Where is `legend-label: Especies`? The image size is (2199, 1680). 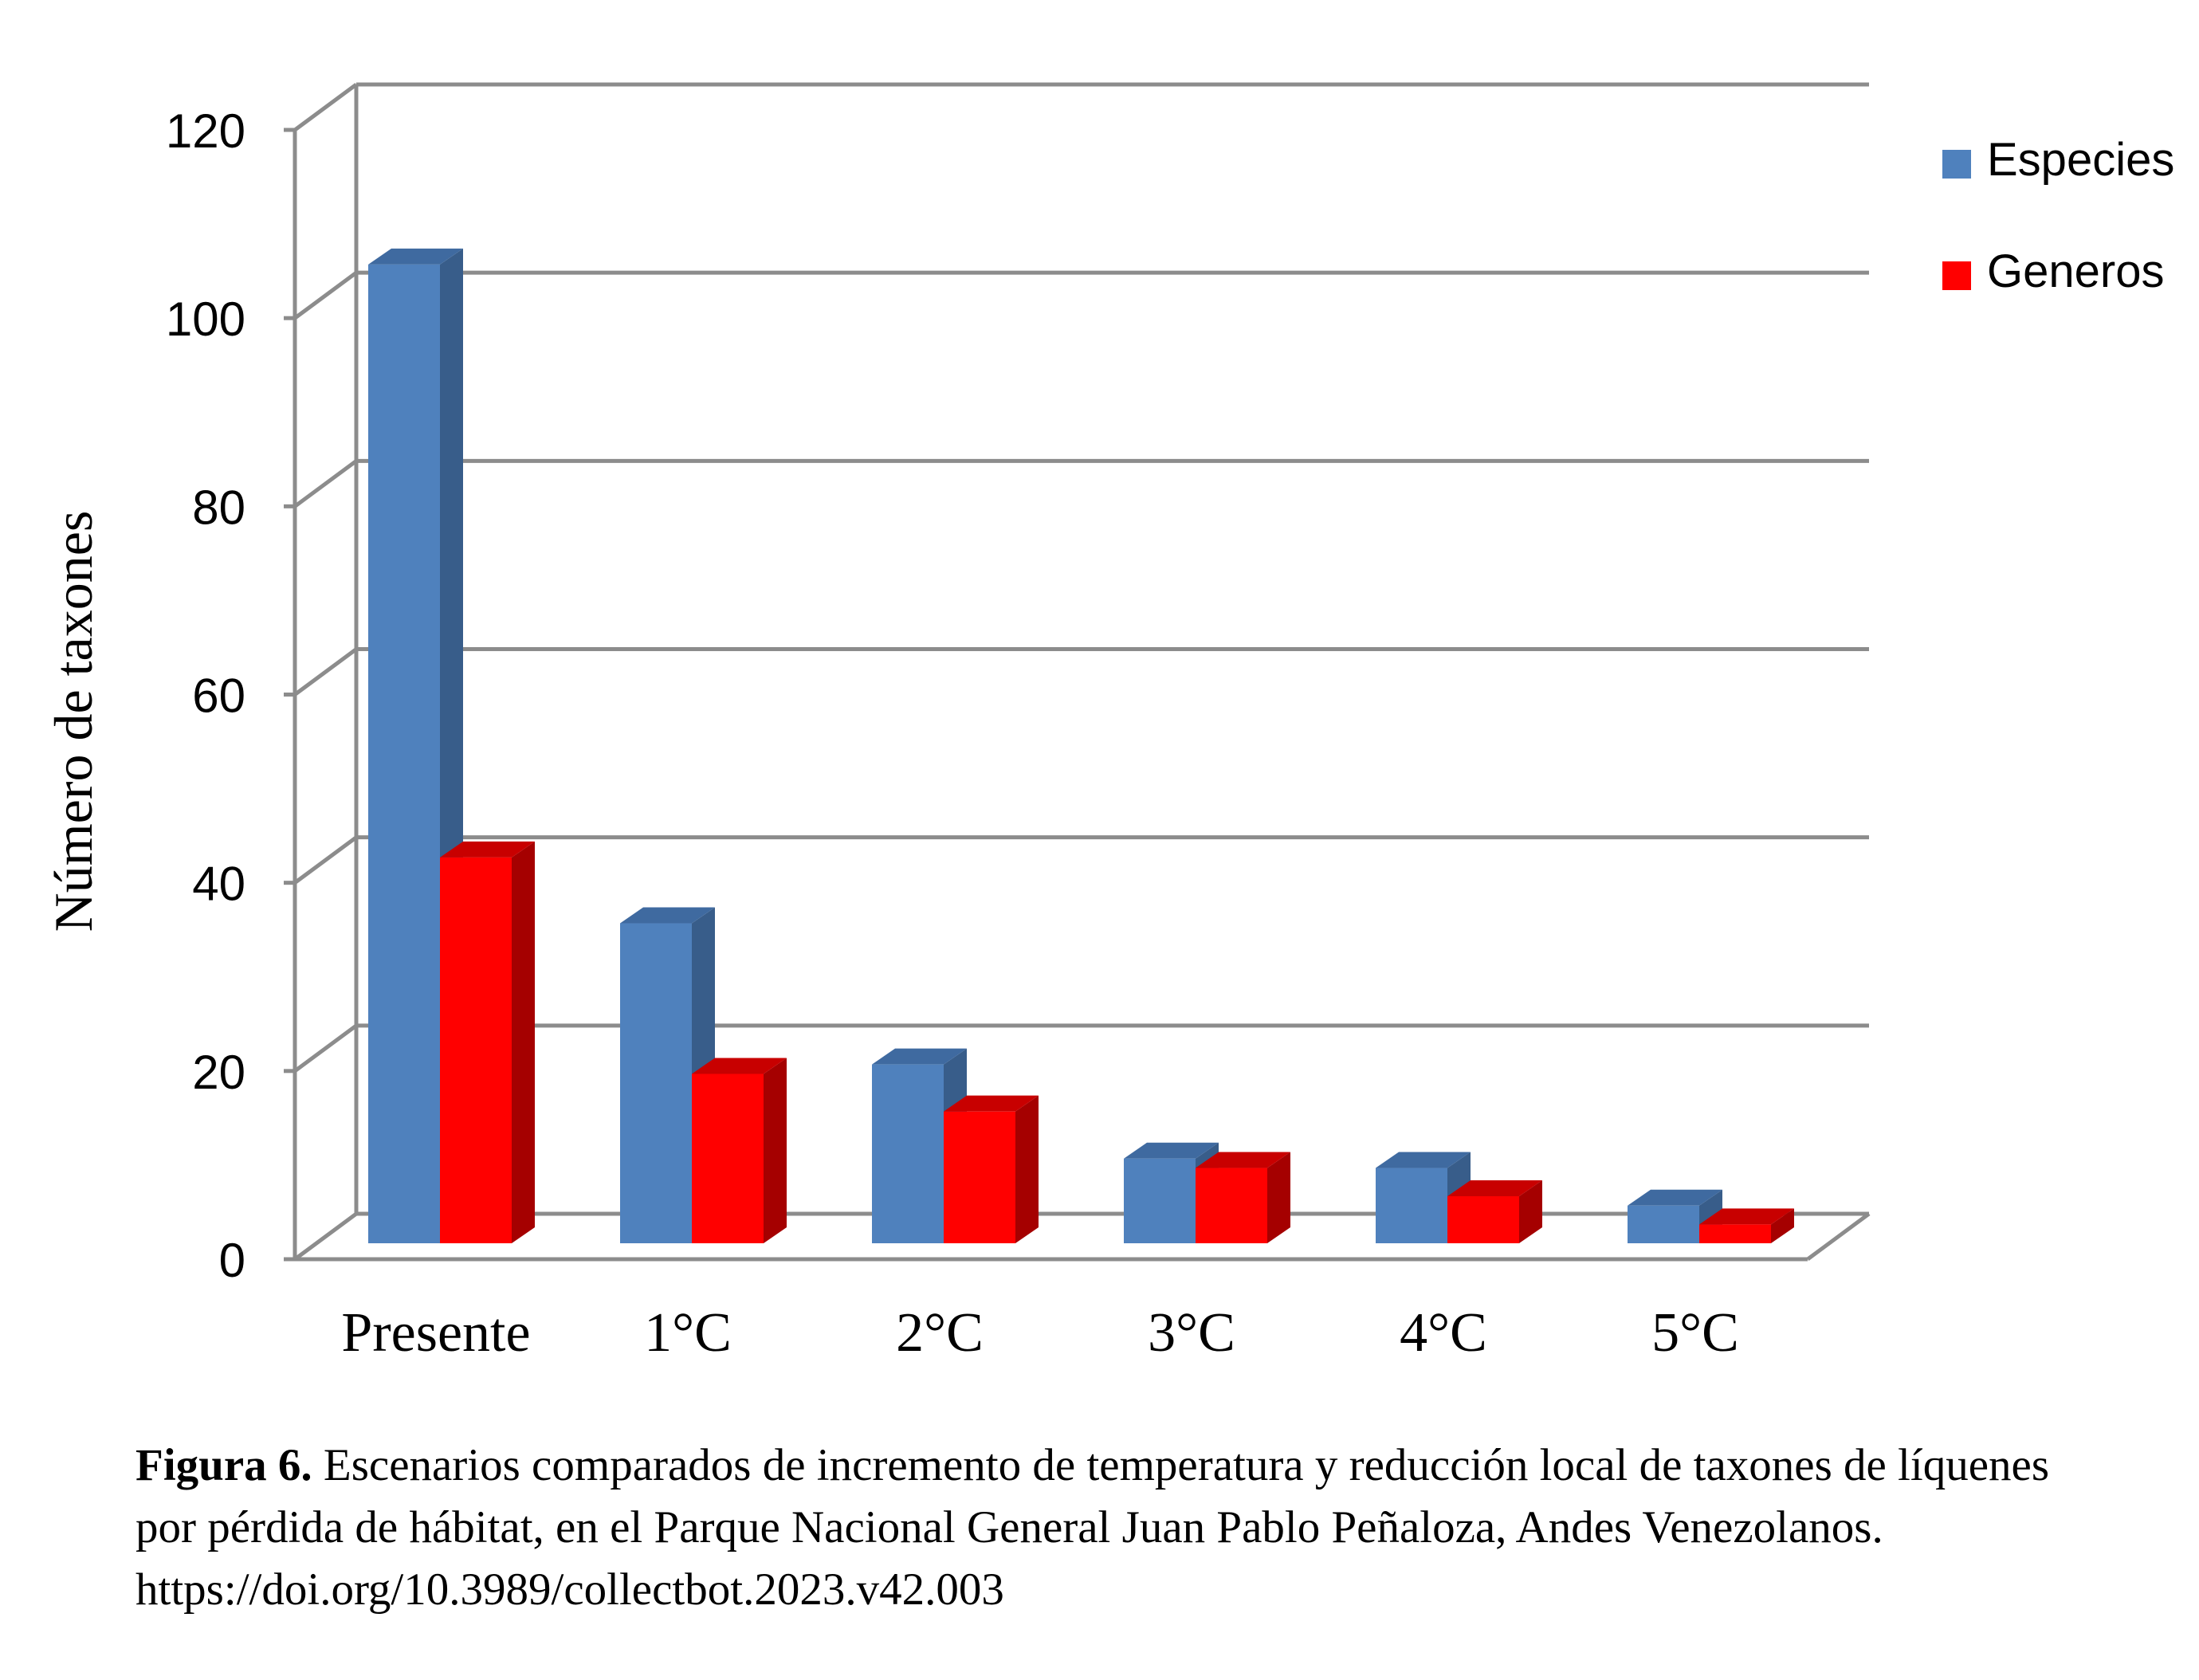 legend-label: Especies is located at coordinates (2081, 160).